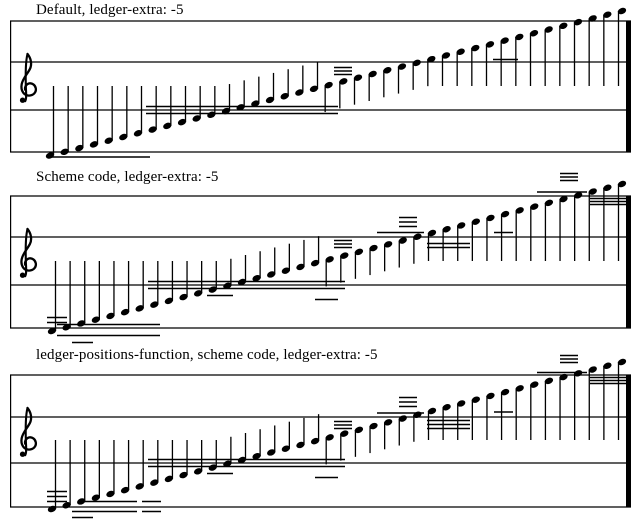  I want to click on final-barline, so click(628, 441).